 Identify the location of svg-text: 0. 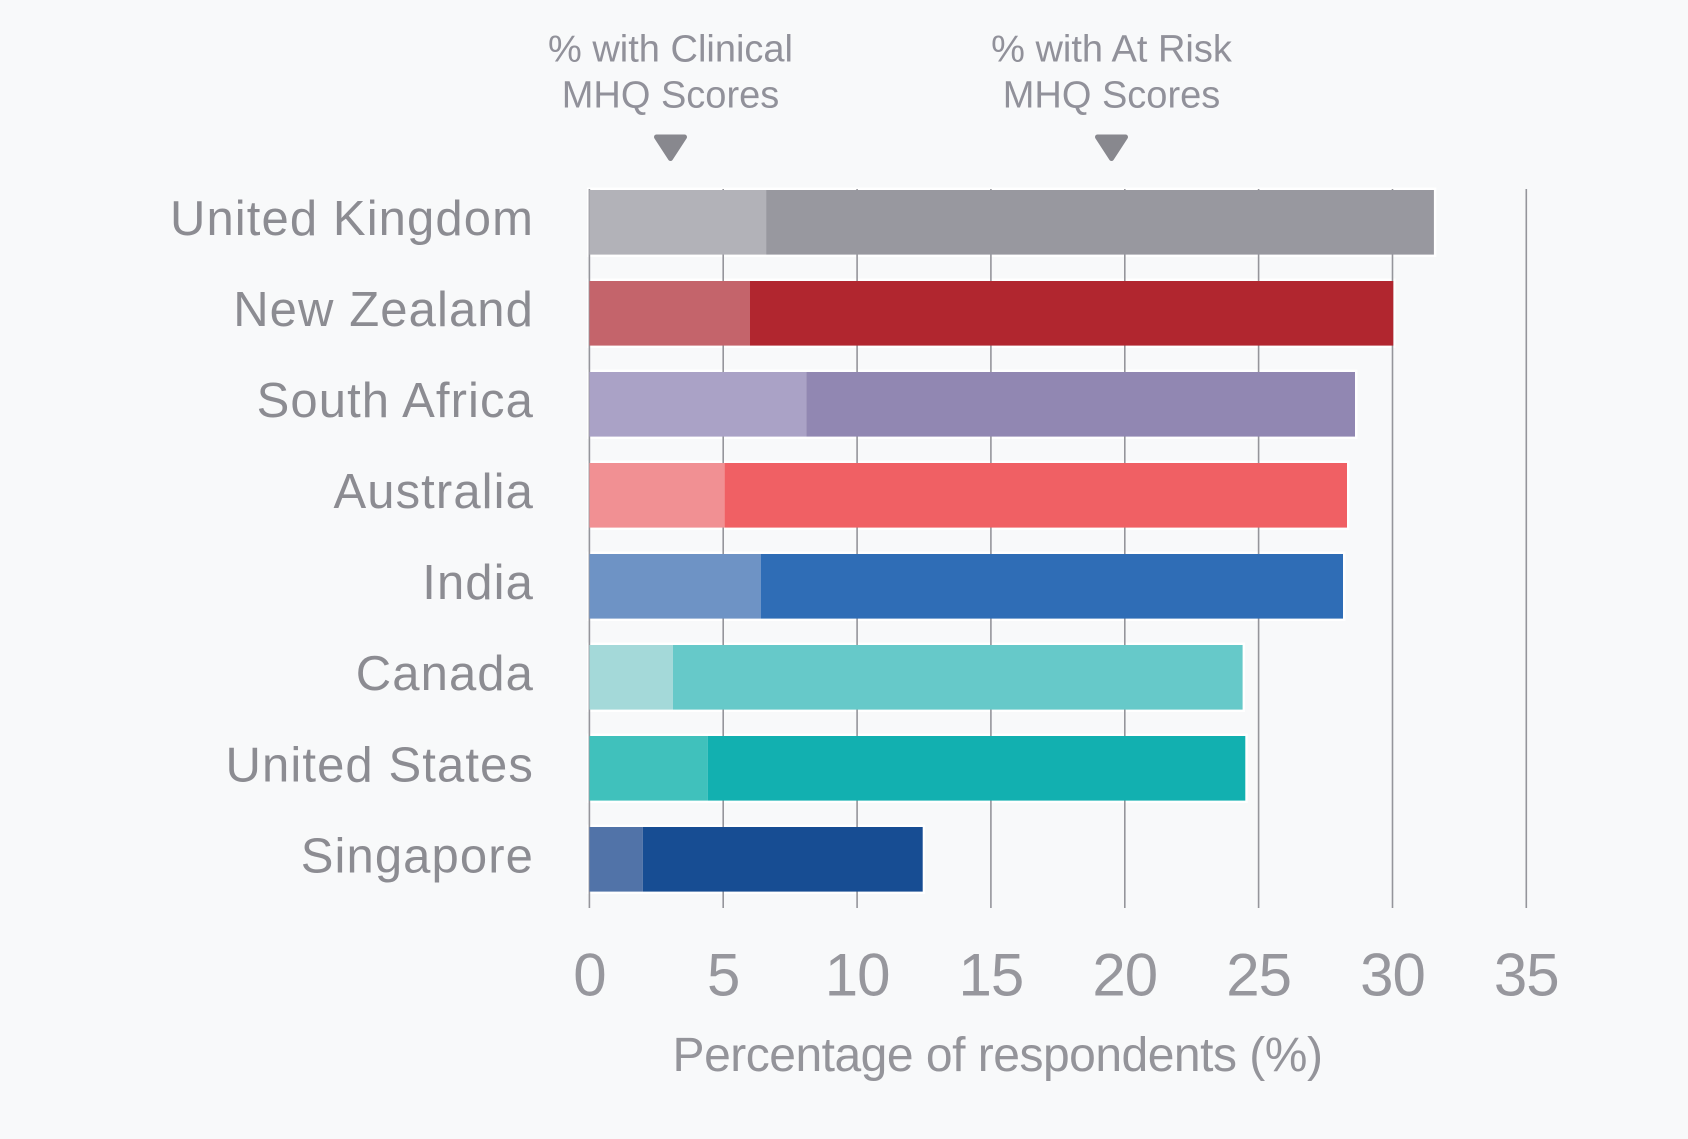
(589, 975).